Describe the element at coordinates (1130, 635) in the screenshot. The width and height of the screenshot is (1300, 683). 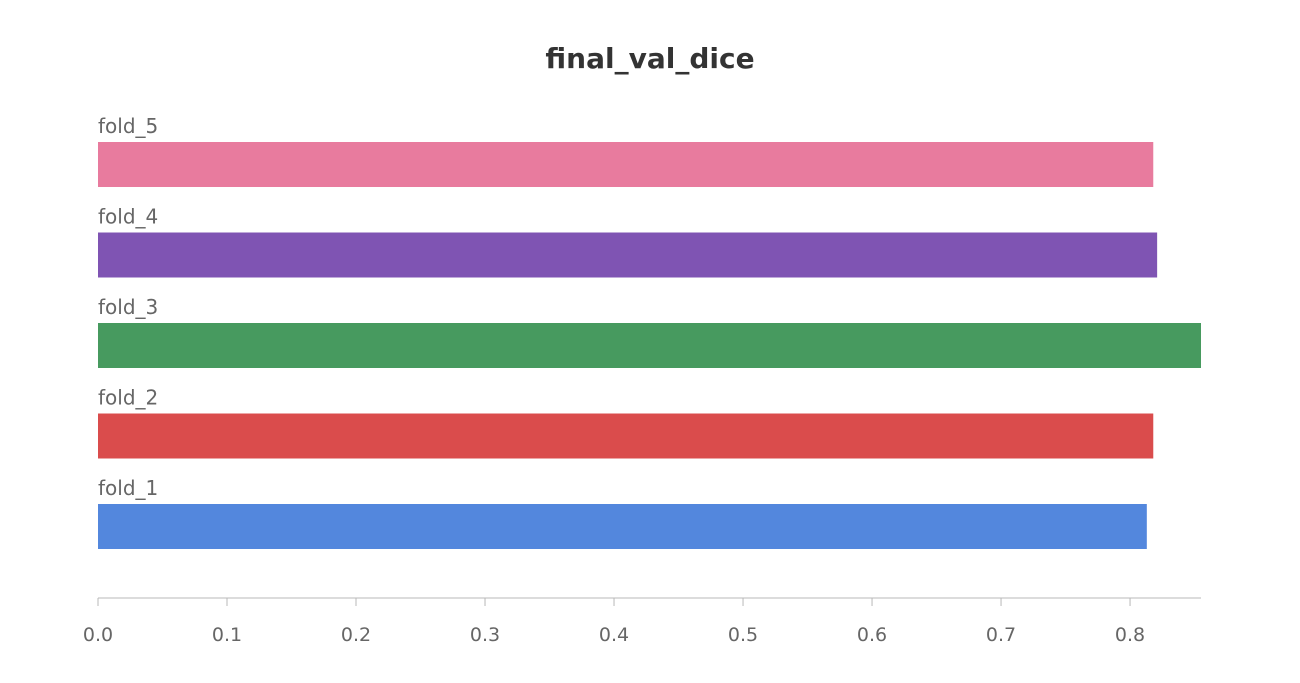
I see `x-tick-label: 0.8` at that location.